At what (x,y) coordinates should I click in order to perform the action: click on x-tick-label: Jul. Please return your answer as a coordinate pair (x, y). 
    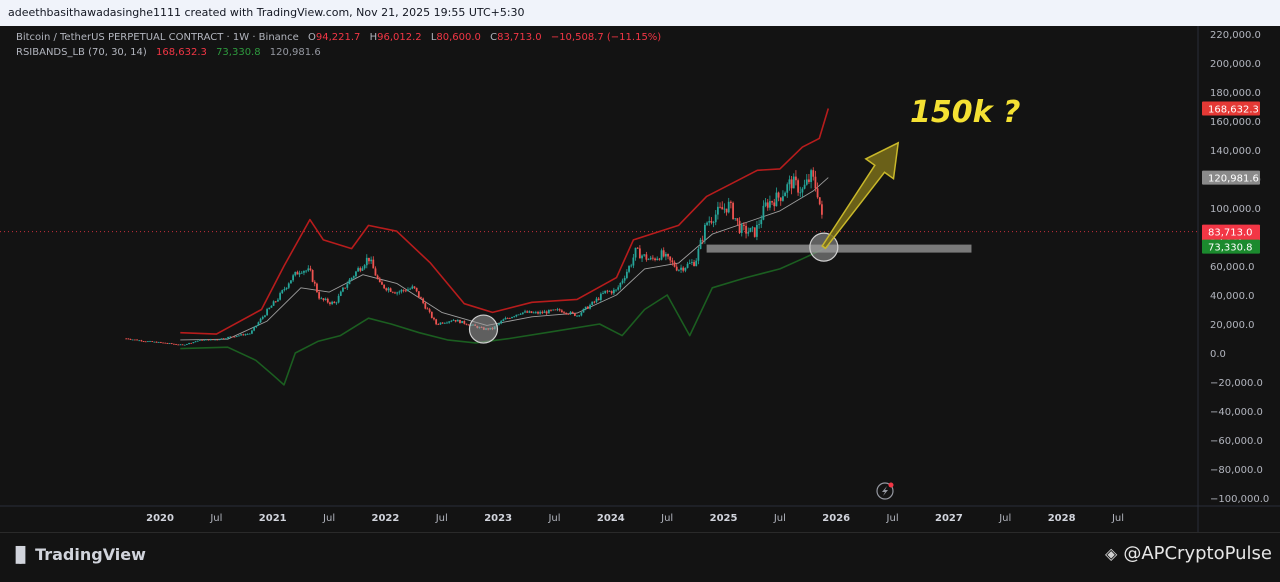
    Looking at the image, I should click on (215, 518).